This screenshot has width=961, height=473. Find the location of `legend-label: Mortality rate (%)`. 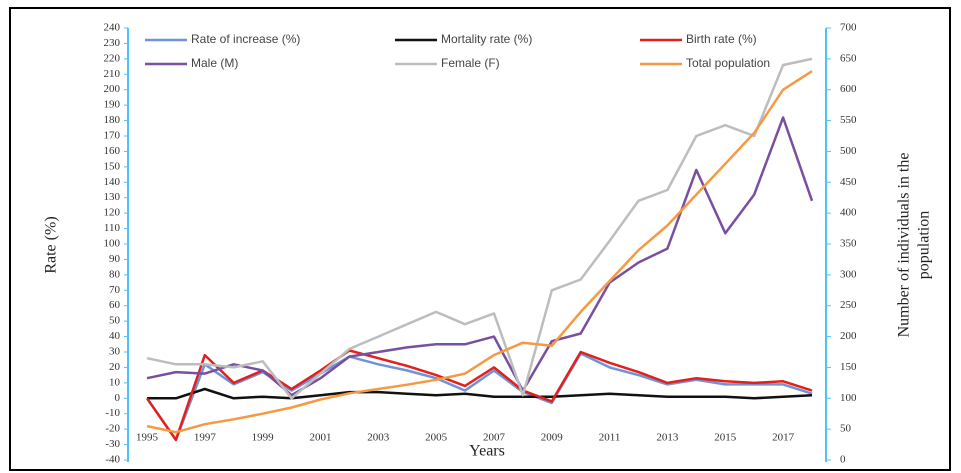

legend-label: Mortality rate (%) is located at coordinates (486, 39).